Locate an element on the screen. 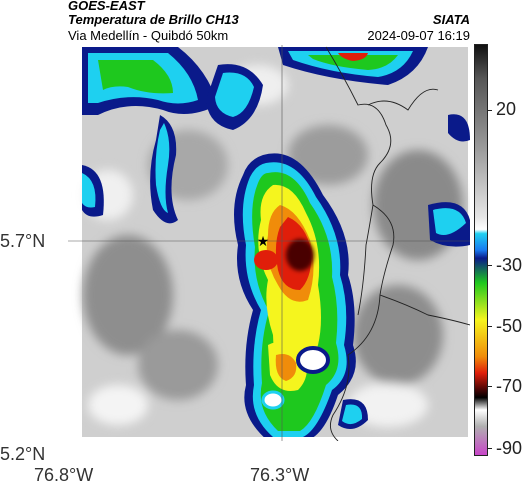  lat-label-top: 5.7°N is located at coordinates (23, 241).